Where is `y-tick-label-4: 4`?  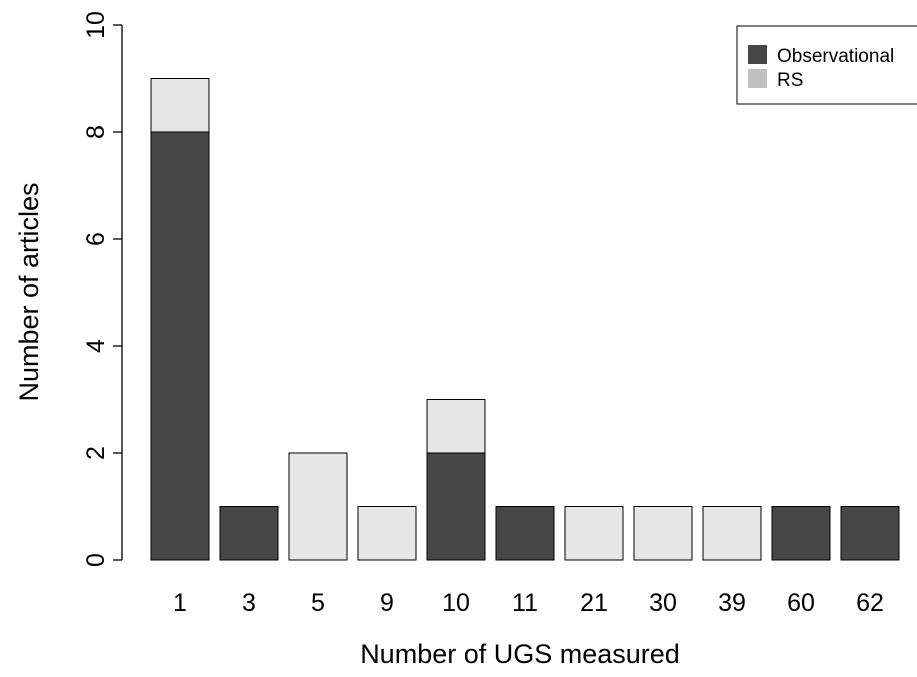 y-tick-label-4: 4 is located at coordinates (96, 346).